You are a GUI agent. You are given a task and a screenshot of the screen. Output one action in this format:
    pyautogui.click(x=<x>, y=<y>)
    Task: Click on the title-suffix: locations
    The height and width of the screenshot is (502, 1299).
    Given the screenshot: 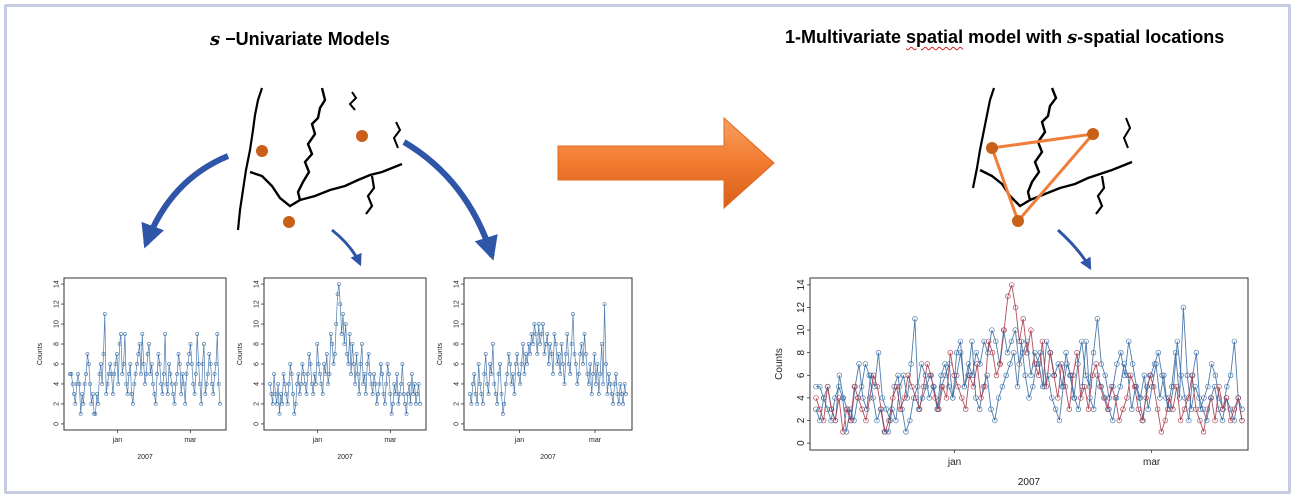 What is the action you would take?
    pyautogui.click(x=1182, y=37)
    